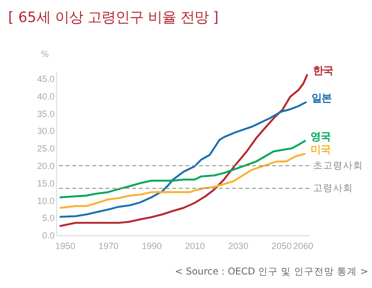 This screenshot has width=372, height=288. I want to click on y-tick-label: 25.0, so click(46, 149).